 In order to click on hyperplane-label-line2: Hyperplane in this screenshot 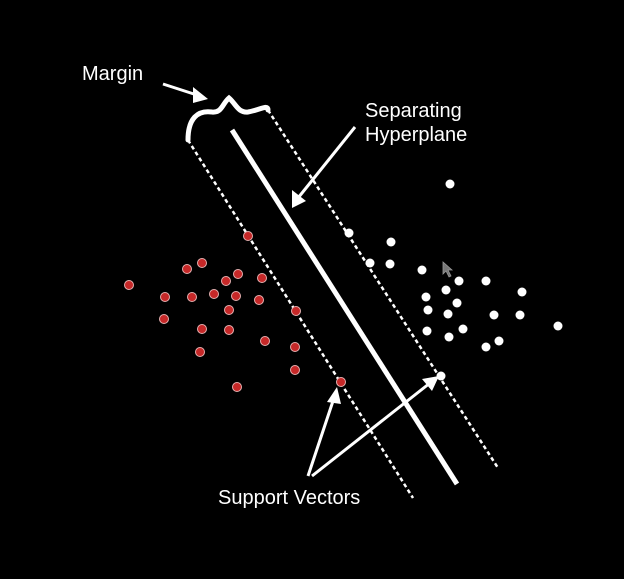, I will do `click(416, 135)`.